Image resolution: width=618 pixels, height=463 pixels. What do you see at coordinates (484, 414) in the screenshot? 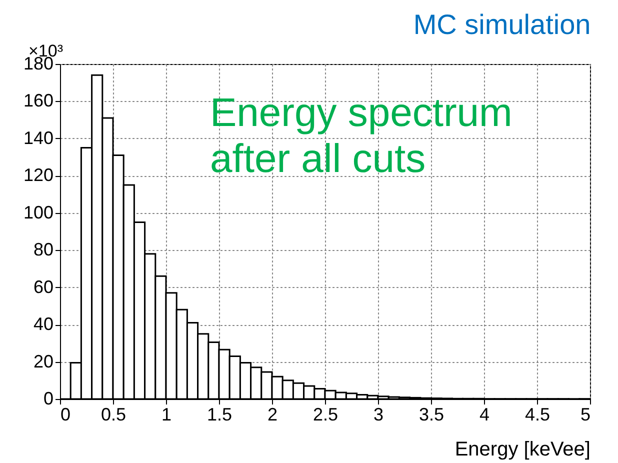
I see `x-tick-label: 4` at bounding box center [484, 414].